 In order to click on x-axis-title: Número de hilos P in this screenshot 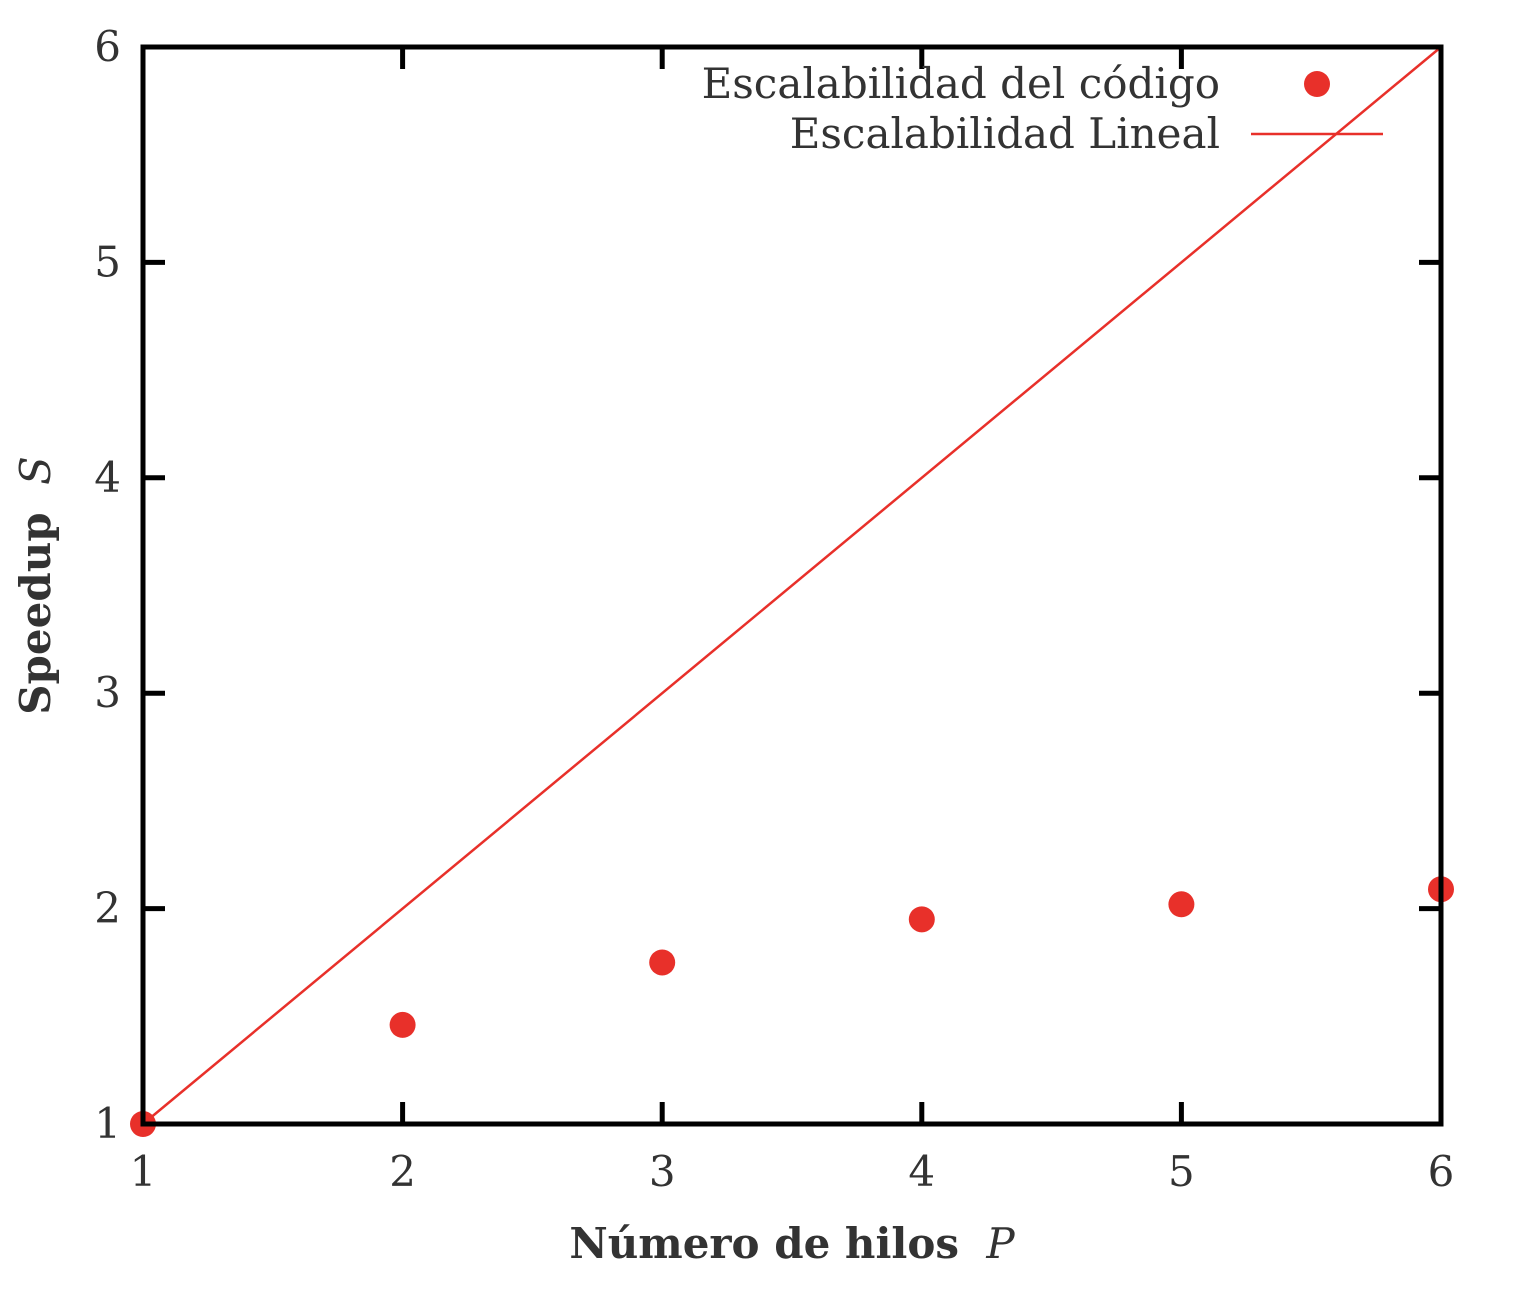, I will do `click(792, 1243)`.